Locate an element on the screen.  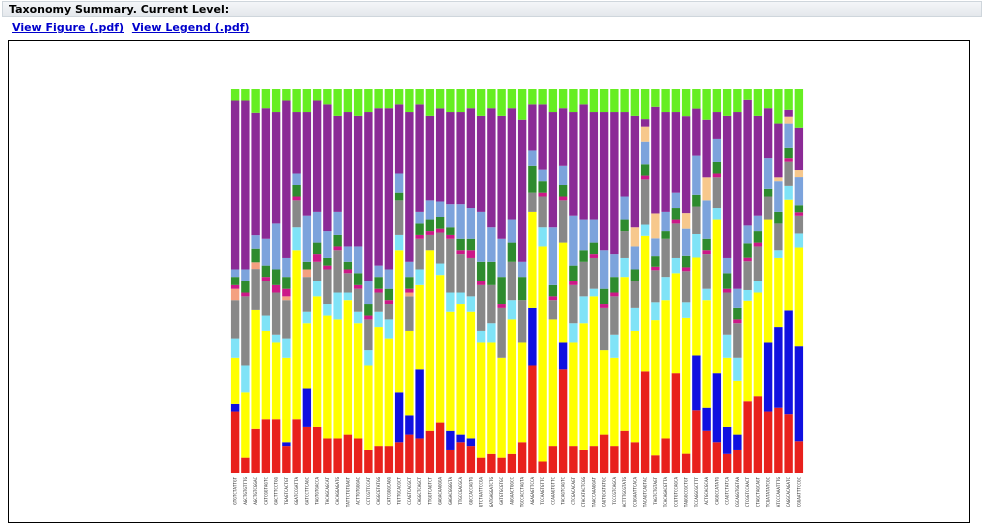
x-tick-label: CCAGTCTATCA is located at coordinates (727, 491).